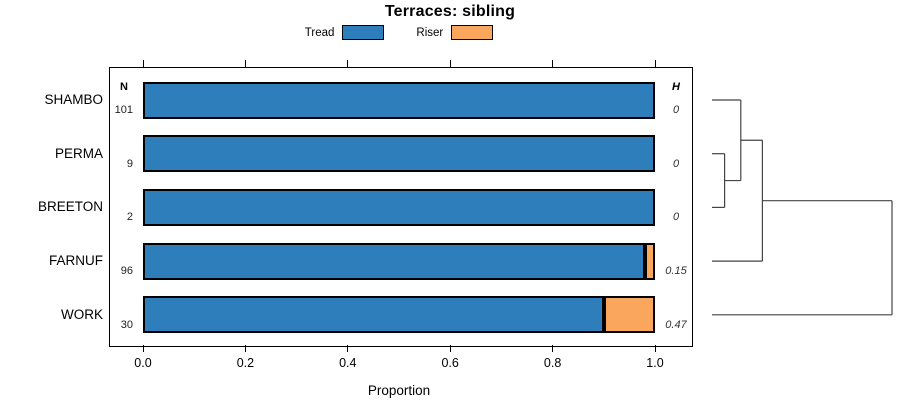  I want to click on x-tick-label: 0.2, so click(245, 363).